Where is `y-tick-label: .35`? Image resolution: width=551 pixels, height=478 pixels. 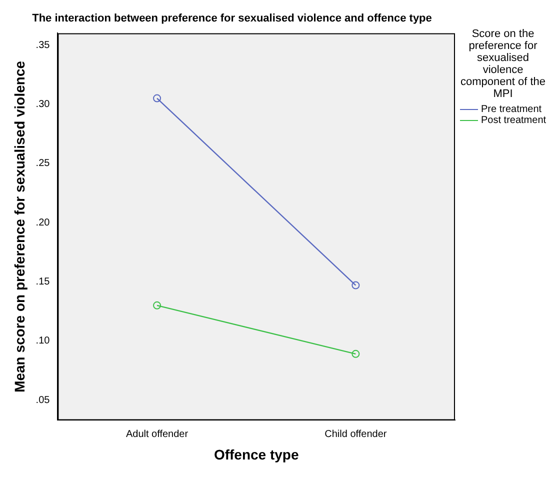 y-tick-label: .35 is located at coordinates (43, 45).